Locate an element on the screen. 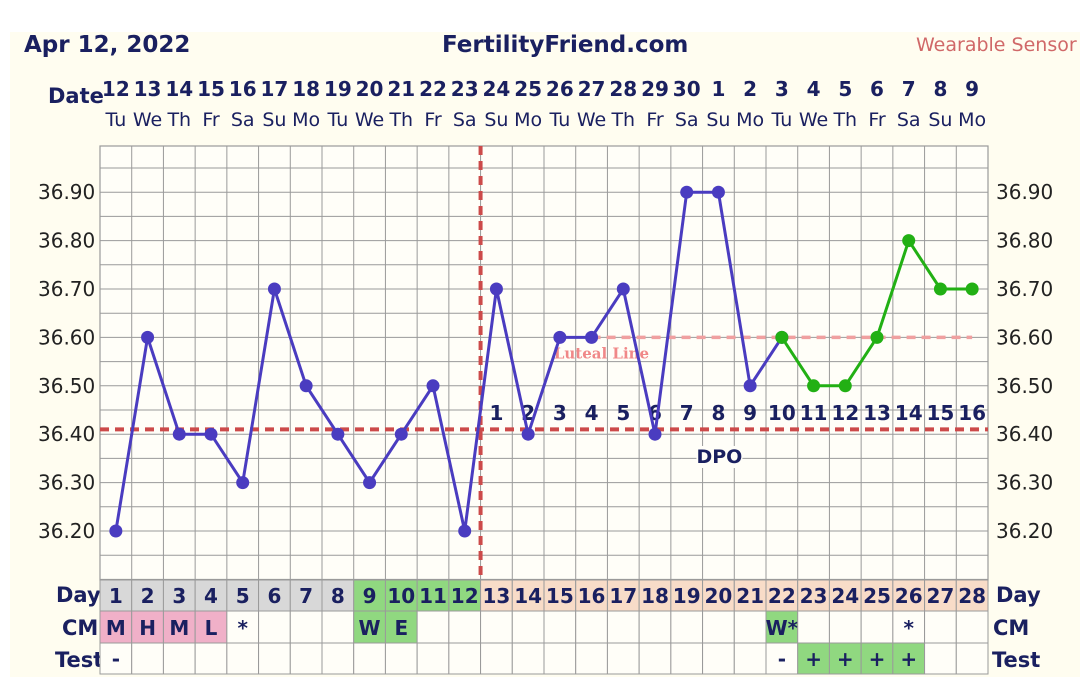 This screenshot has height=677, width=1080. y-tick-left: 36.90 is located at coordinates (66, 192).